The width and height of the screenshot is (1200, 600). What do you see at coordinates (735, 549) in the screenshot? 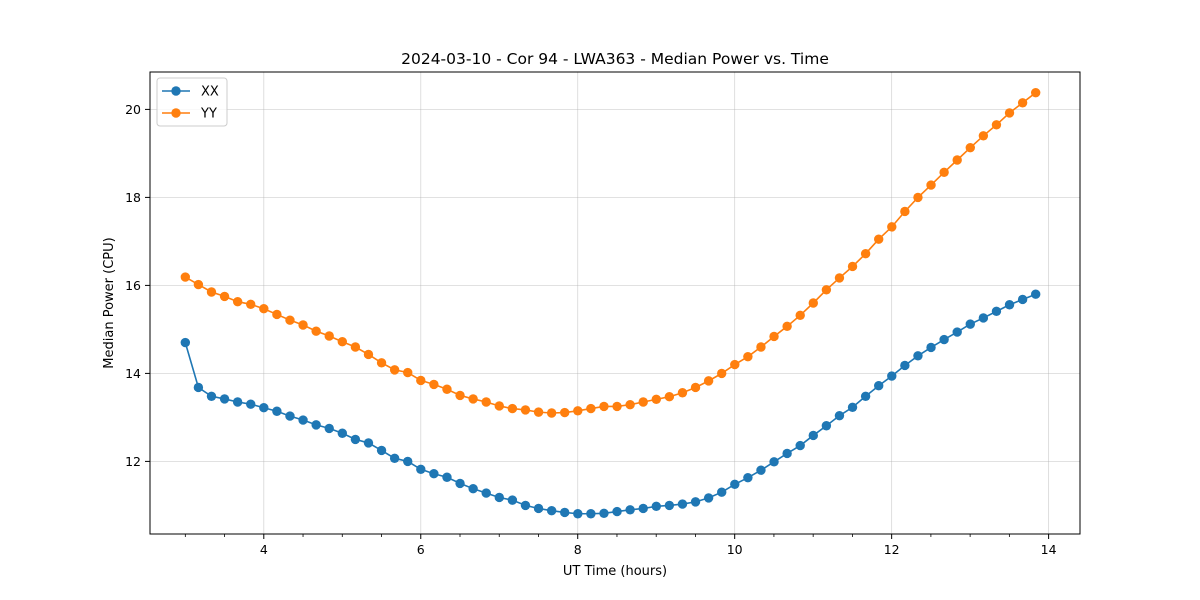
I see `x-tick-label: 10` at bounding box center [735, 549].